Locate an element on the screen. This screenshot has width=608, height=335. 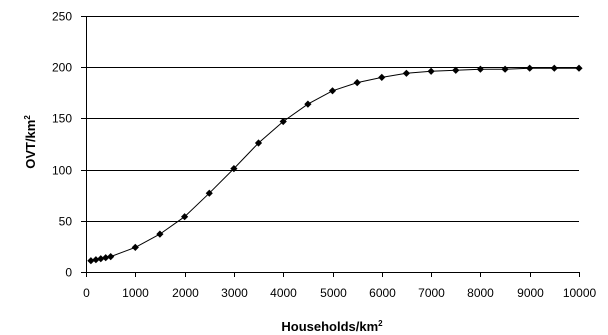
x-tick-label: 1000 is located at coordinates (135, 293).